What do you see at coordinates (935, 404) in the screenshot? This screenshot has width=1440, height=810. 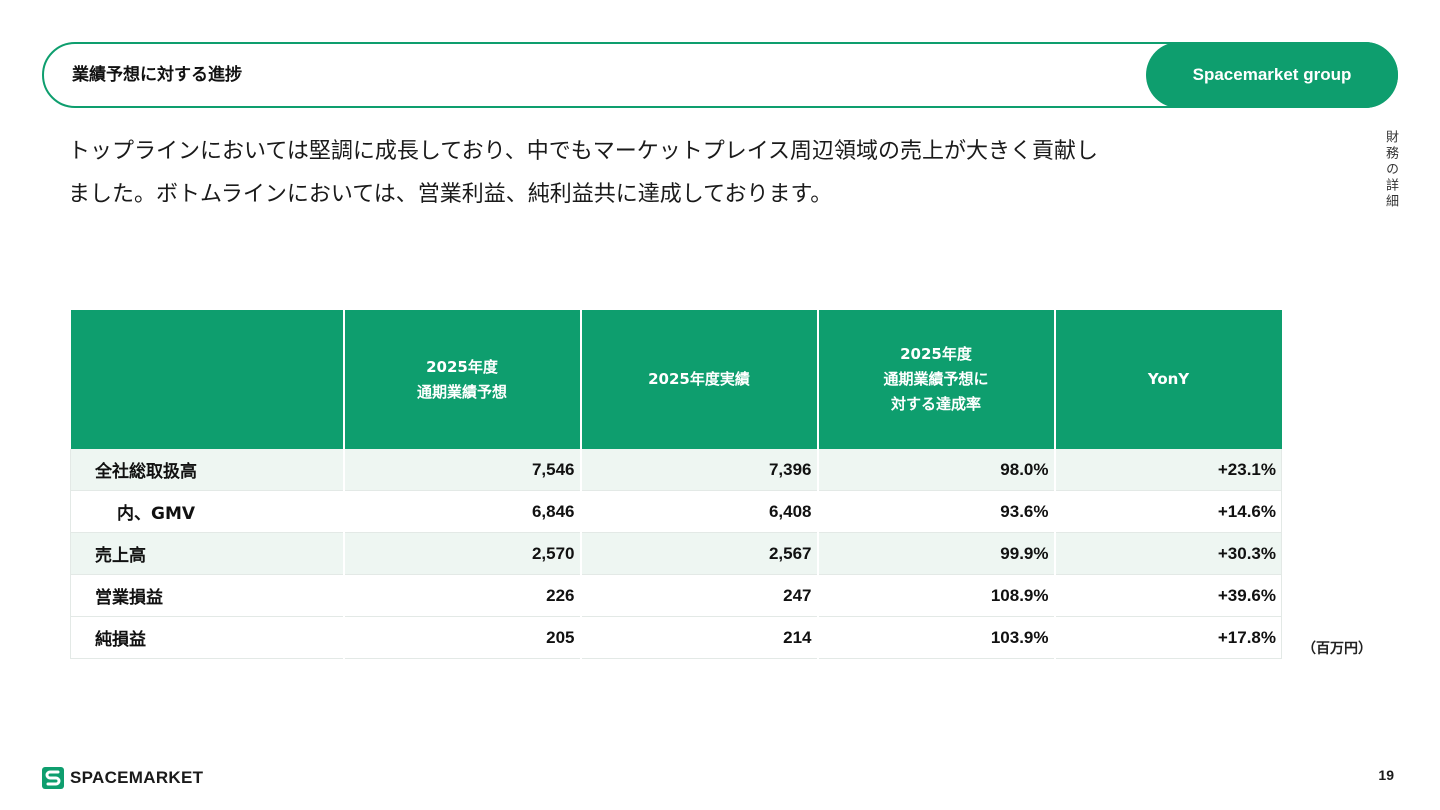 I see `header-achievement-l3: 対する達成率` at bounding box center [935, 404].